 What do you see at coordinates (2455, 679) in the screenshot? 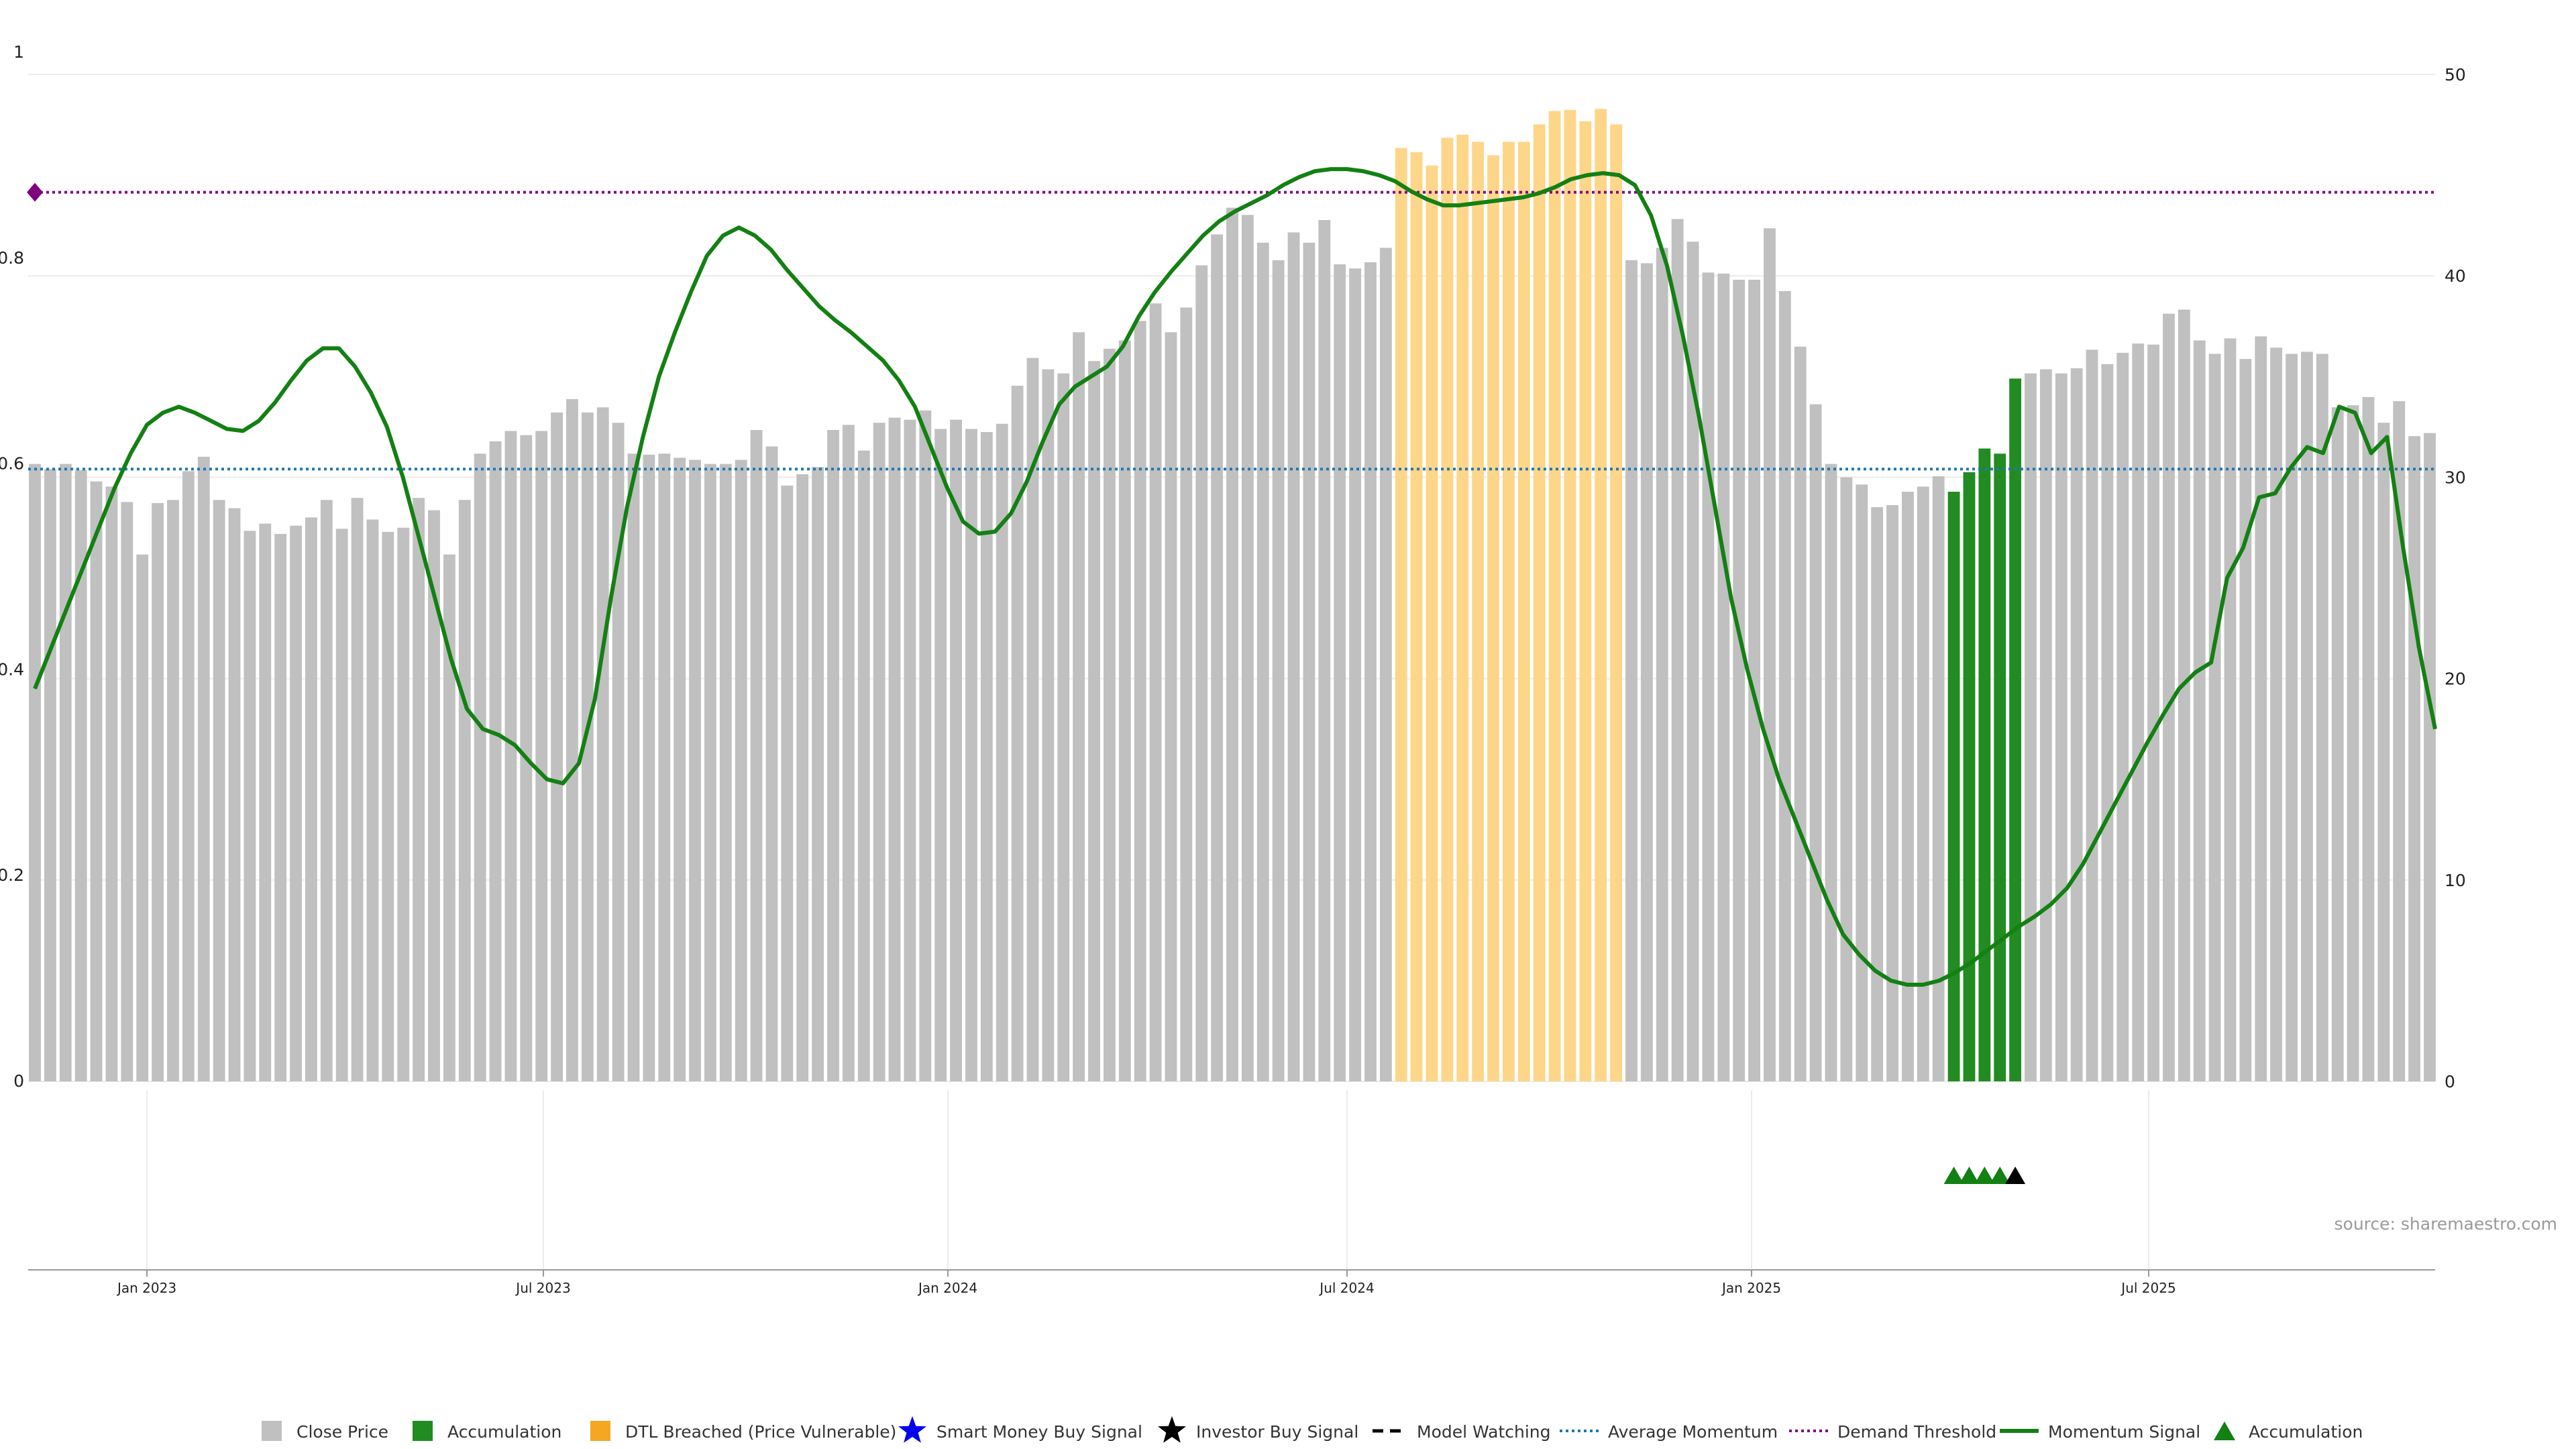
I see `right-tick-label: 20` at bounding box center [2455, 679].